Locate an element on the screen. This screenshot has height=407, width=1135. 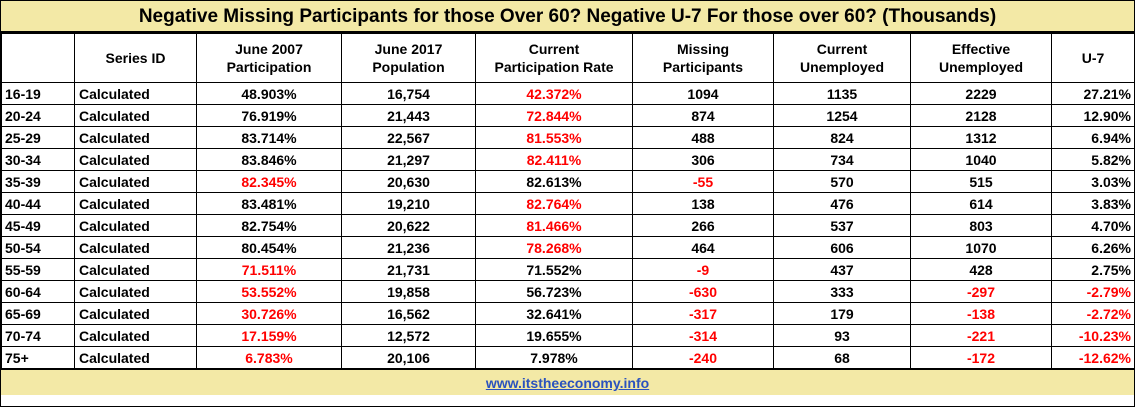
cell-effective: -221 is located at coordinates (981, 335).